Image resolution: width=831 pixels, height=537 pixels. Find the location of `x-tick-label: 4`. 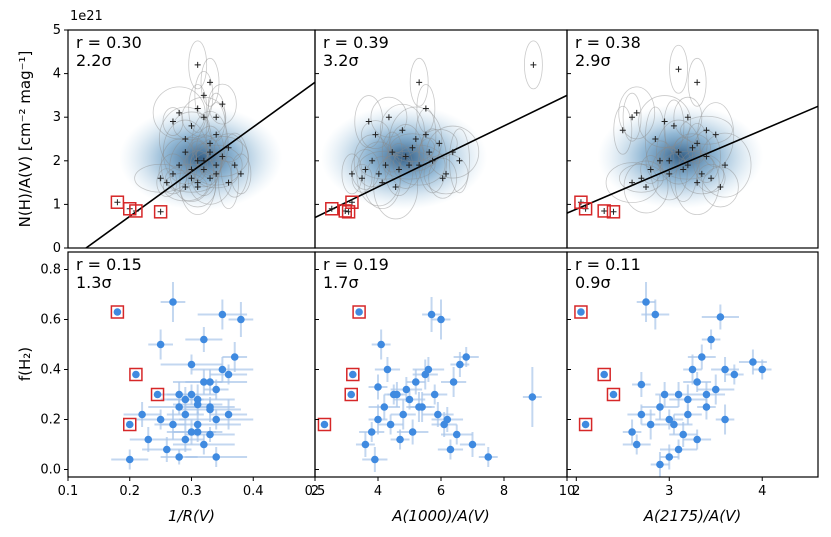

x-tick-label: 4 is located at coordinates (378, 491).